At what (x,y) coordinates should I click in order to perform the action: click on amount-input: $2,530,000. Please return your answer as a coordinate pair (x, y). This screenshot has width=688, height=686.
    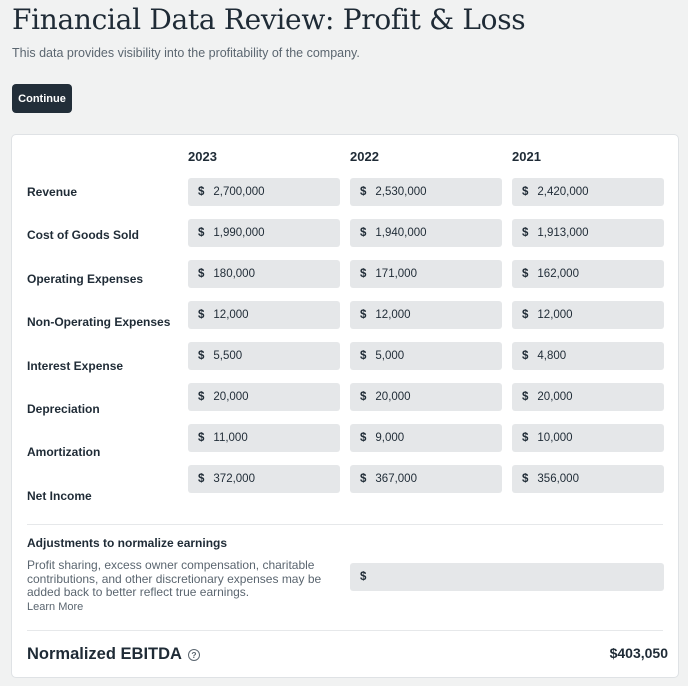
    Looking at the image, I should click on (426, 192).